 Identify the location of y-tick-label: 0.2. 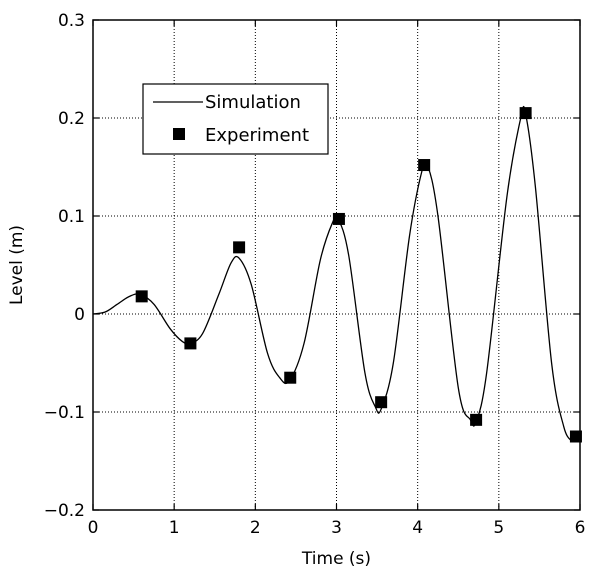
(71, 119).